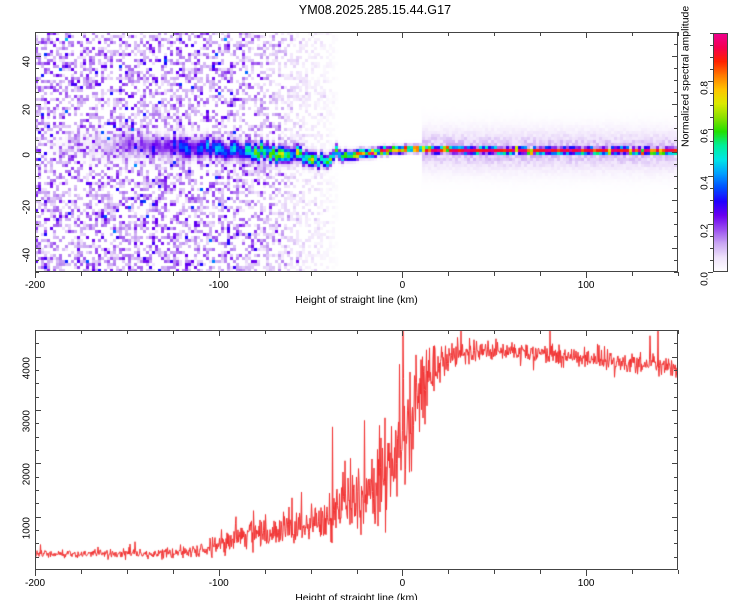 This screenshot has height=600, width=750. Describe the element at coordinates (705, 87) in the screenshot. I see `axis-tick-label: 0.8` at that location.